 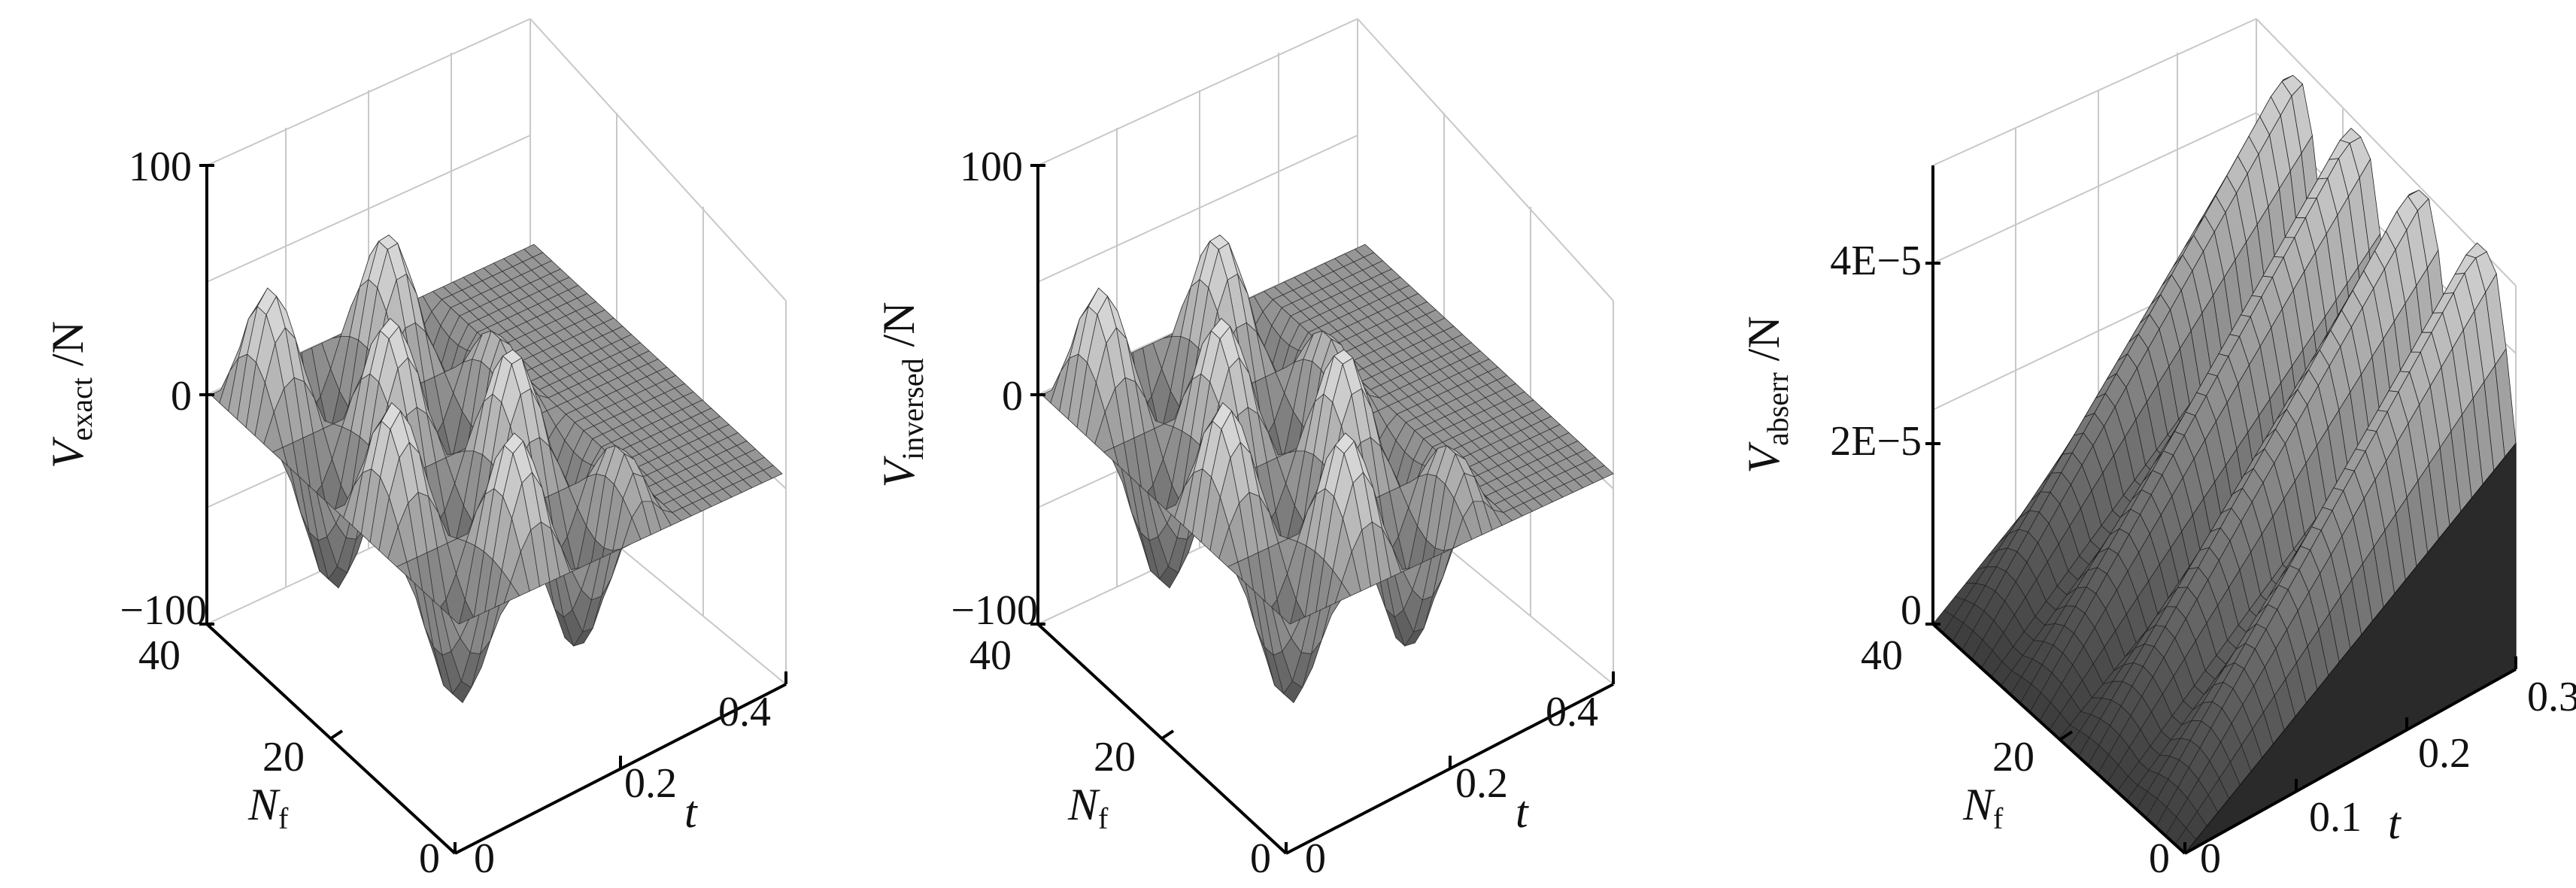 I want to click on surface-front-wall, so click(x=2350, y=648).